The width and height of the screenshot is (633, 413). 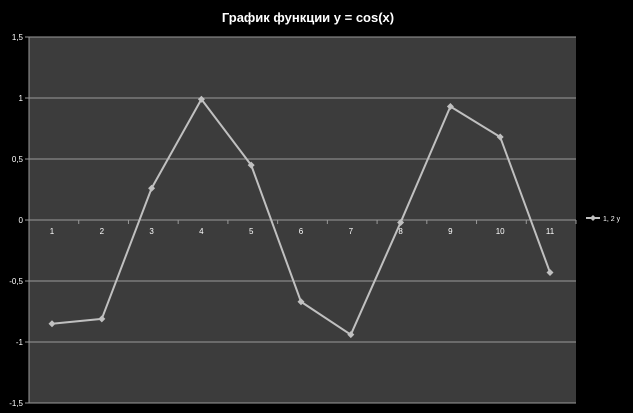 What do you see at coordinates (20, 342) in the screenshot?
I see `y-tick-label: -1` at bounding box center [20, 342].